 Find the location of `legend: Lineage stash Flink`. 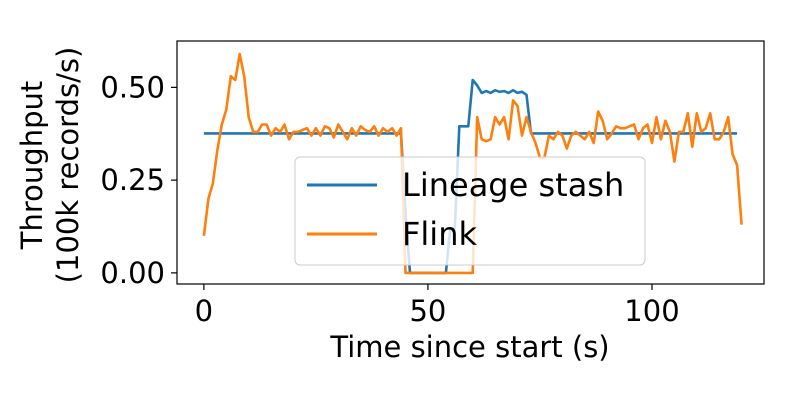

legend: Lineage stash Flink is located at coordinates (470, 211).